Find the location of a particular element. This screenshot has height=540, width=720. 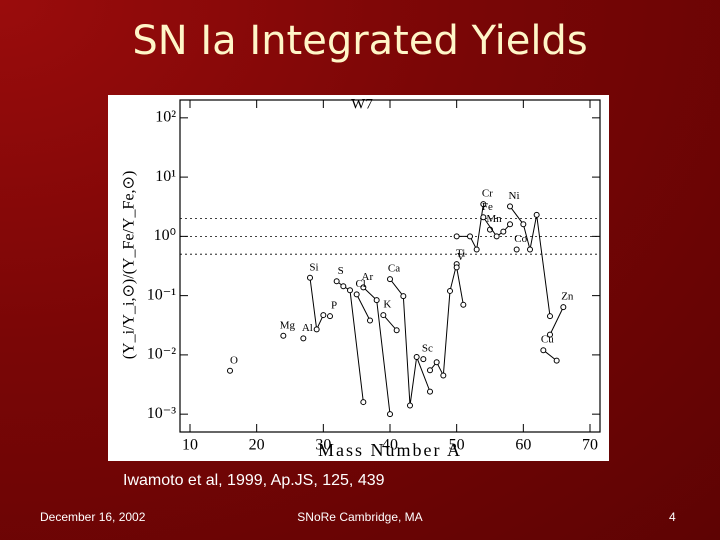

element-label: Mg is located at coordinates (288, 325).